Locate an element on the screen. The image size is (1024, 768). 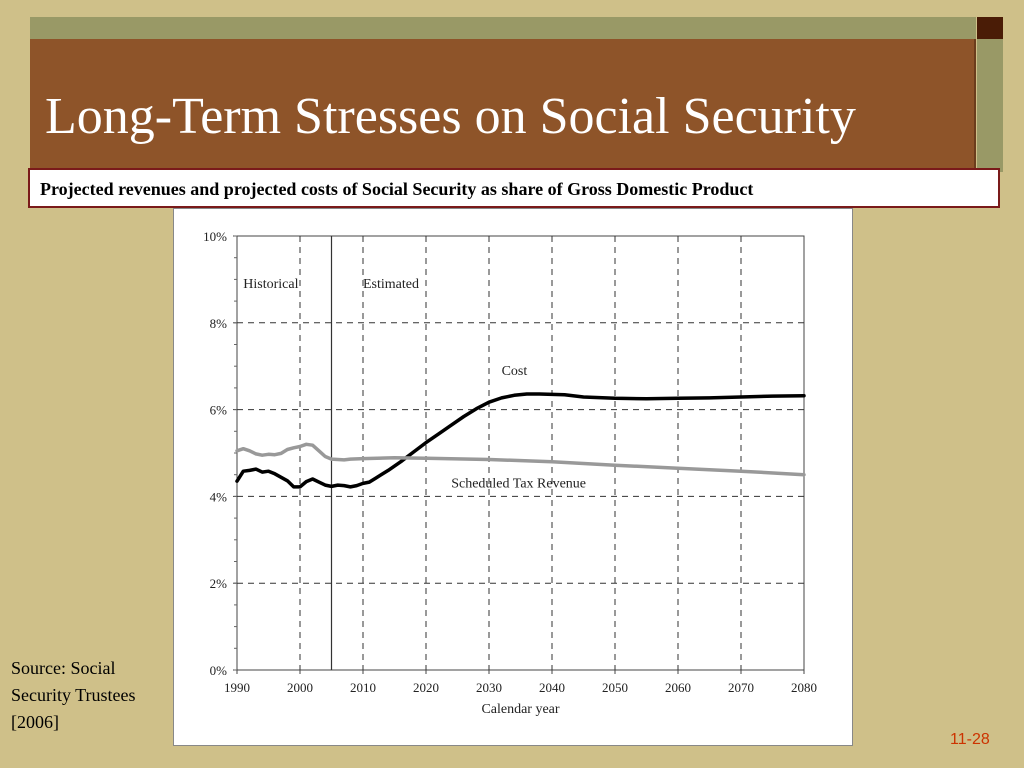
x-tick-label: 2000 is located at coordinates (300, 687).